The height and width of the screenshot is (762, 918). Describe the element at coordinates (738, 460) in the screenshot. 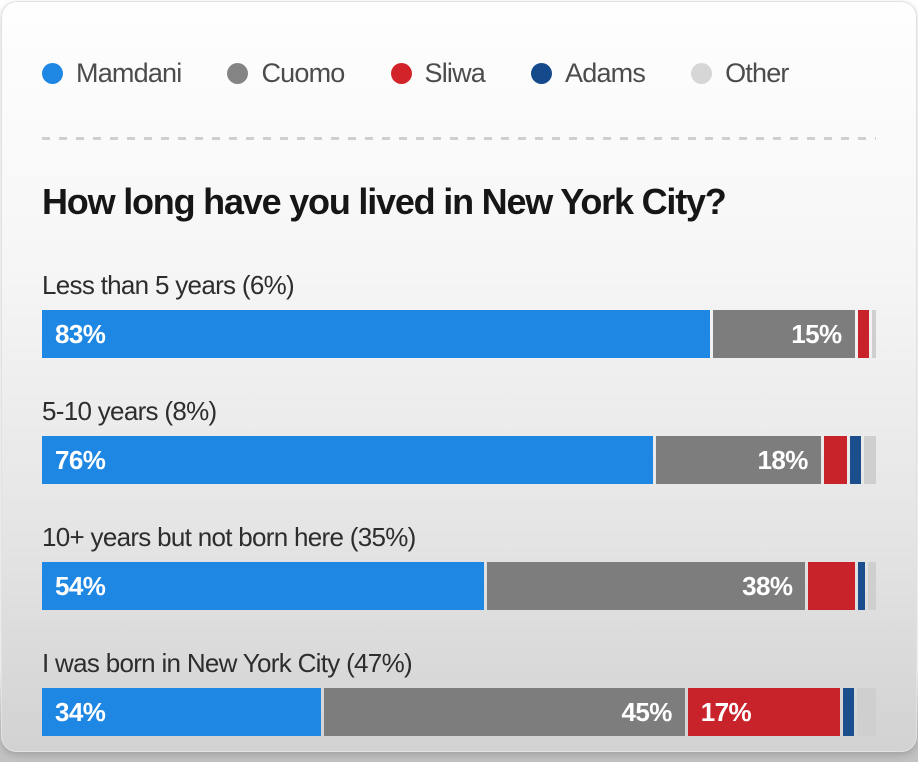

I see `bar-segment-cuomo: 18%` at that location.